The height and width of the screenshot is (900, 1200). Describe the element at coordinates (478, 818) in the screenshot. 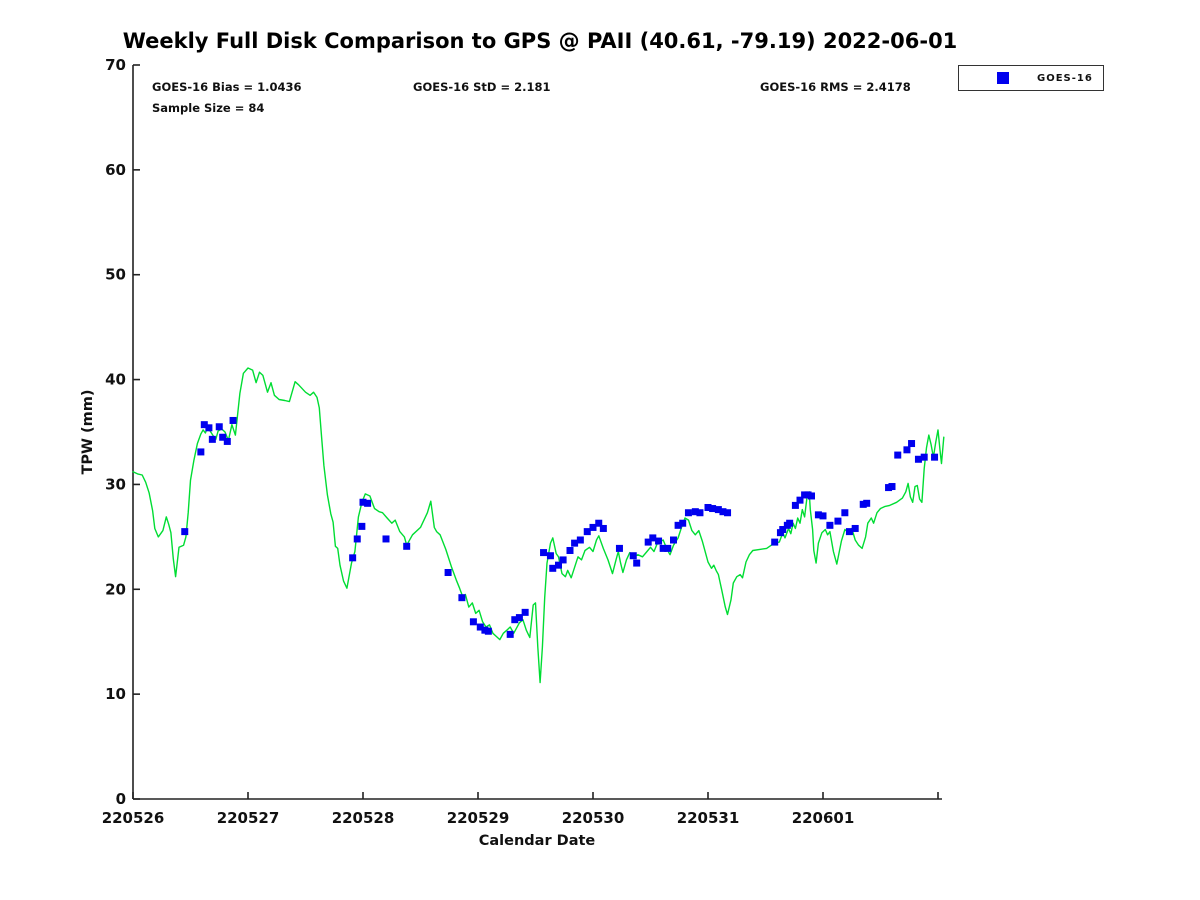

I see `x-tick-label: 220529` at that location.